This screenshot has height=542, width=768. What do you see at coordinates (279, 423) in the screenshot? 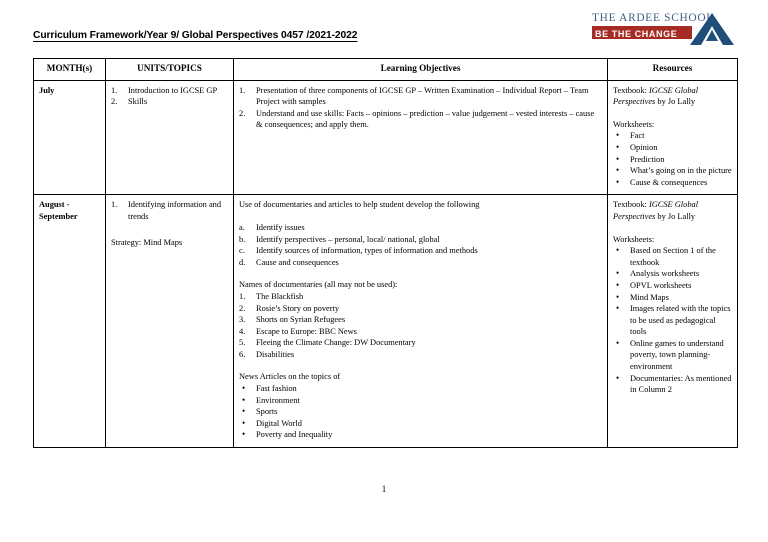
I see `news-topic: Digital World` at bounding box center [279, 423].